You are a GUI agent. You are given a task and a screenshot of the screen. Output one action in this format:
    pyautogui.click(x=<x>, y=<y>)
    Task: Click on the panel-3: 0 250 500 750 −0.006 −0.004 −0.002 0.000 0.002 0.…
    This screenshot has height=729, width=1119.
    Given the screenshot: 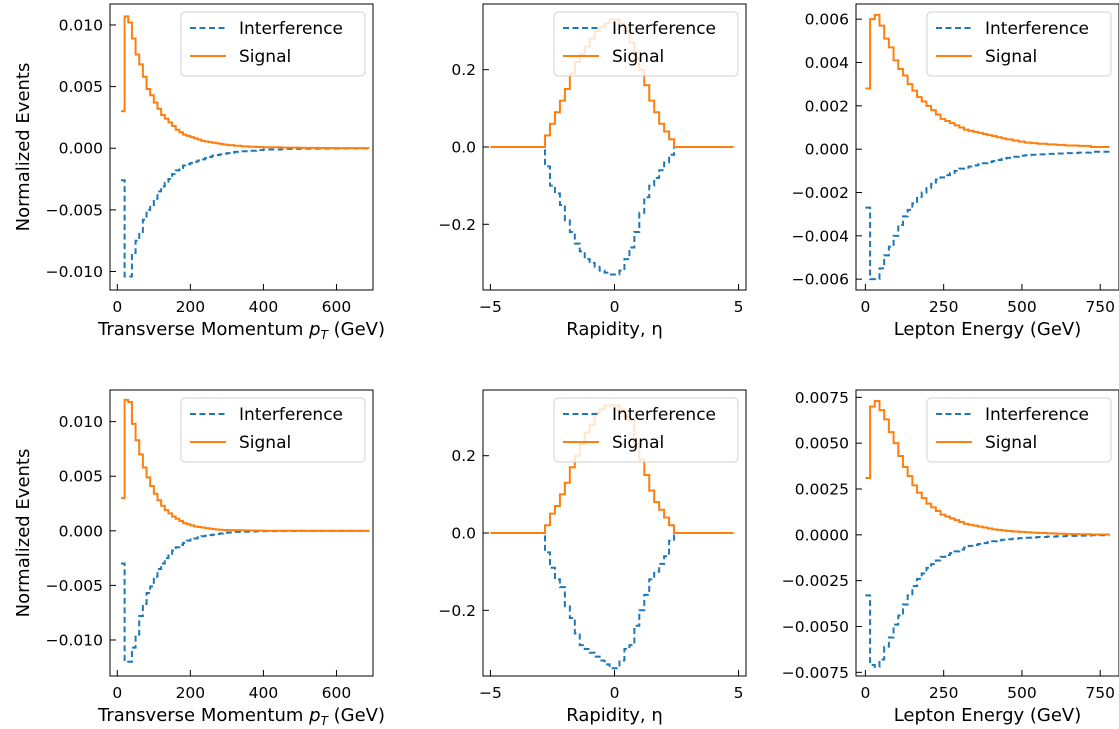 What is the action you would take?
    pyautogui.click(x=955, y=171)
    